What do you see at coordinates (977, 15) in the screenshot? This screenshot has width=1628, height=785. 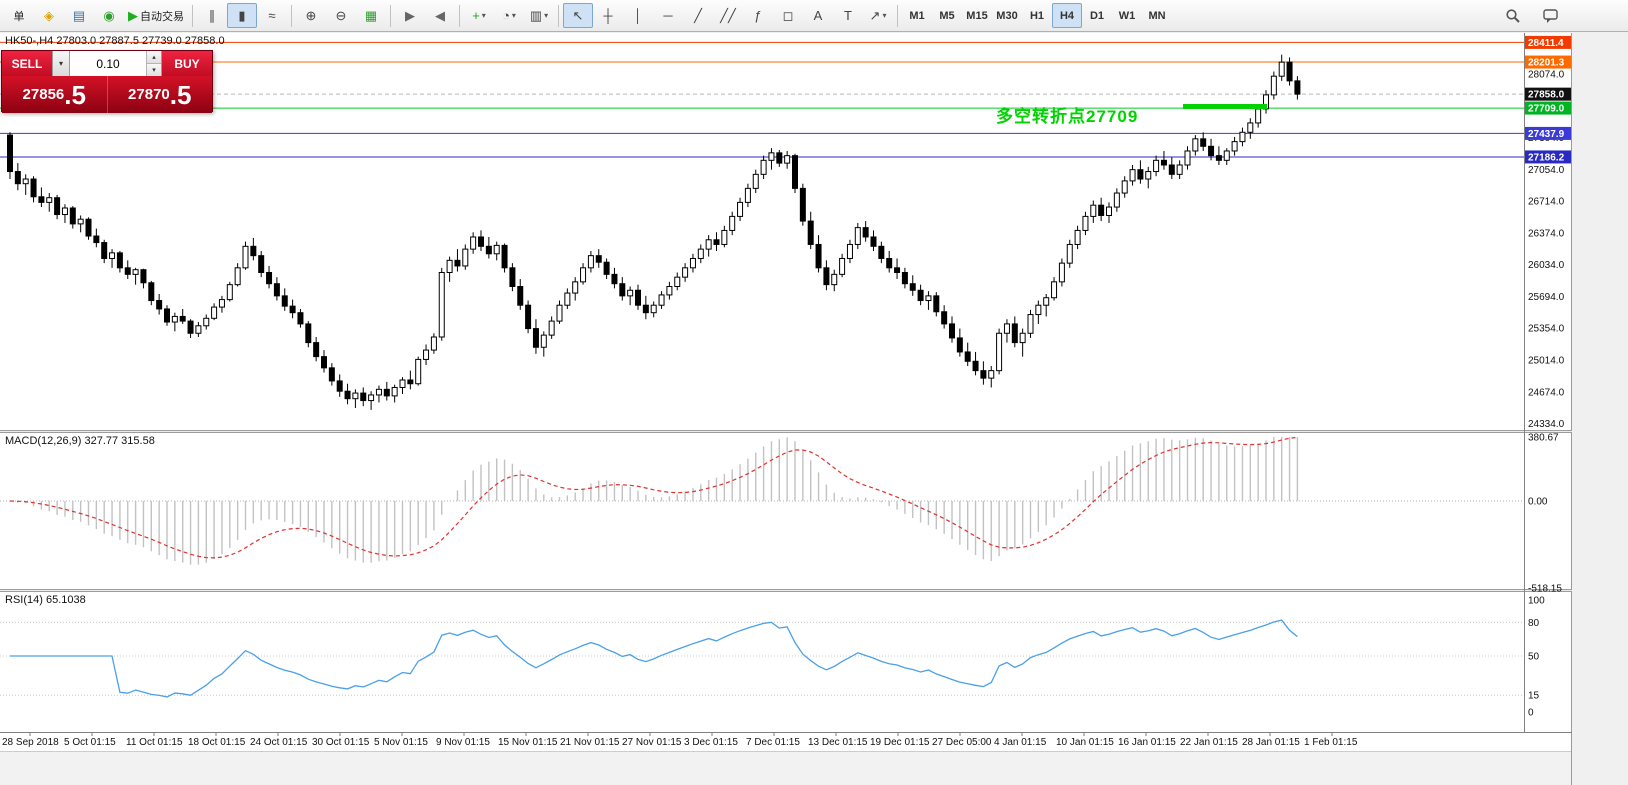 I see `timeframe-m15-button: M15` at bounding box center [977, 15].